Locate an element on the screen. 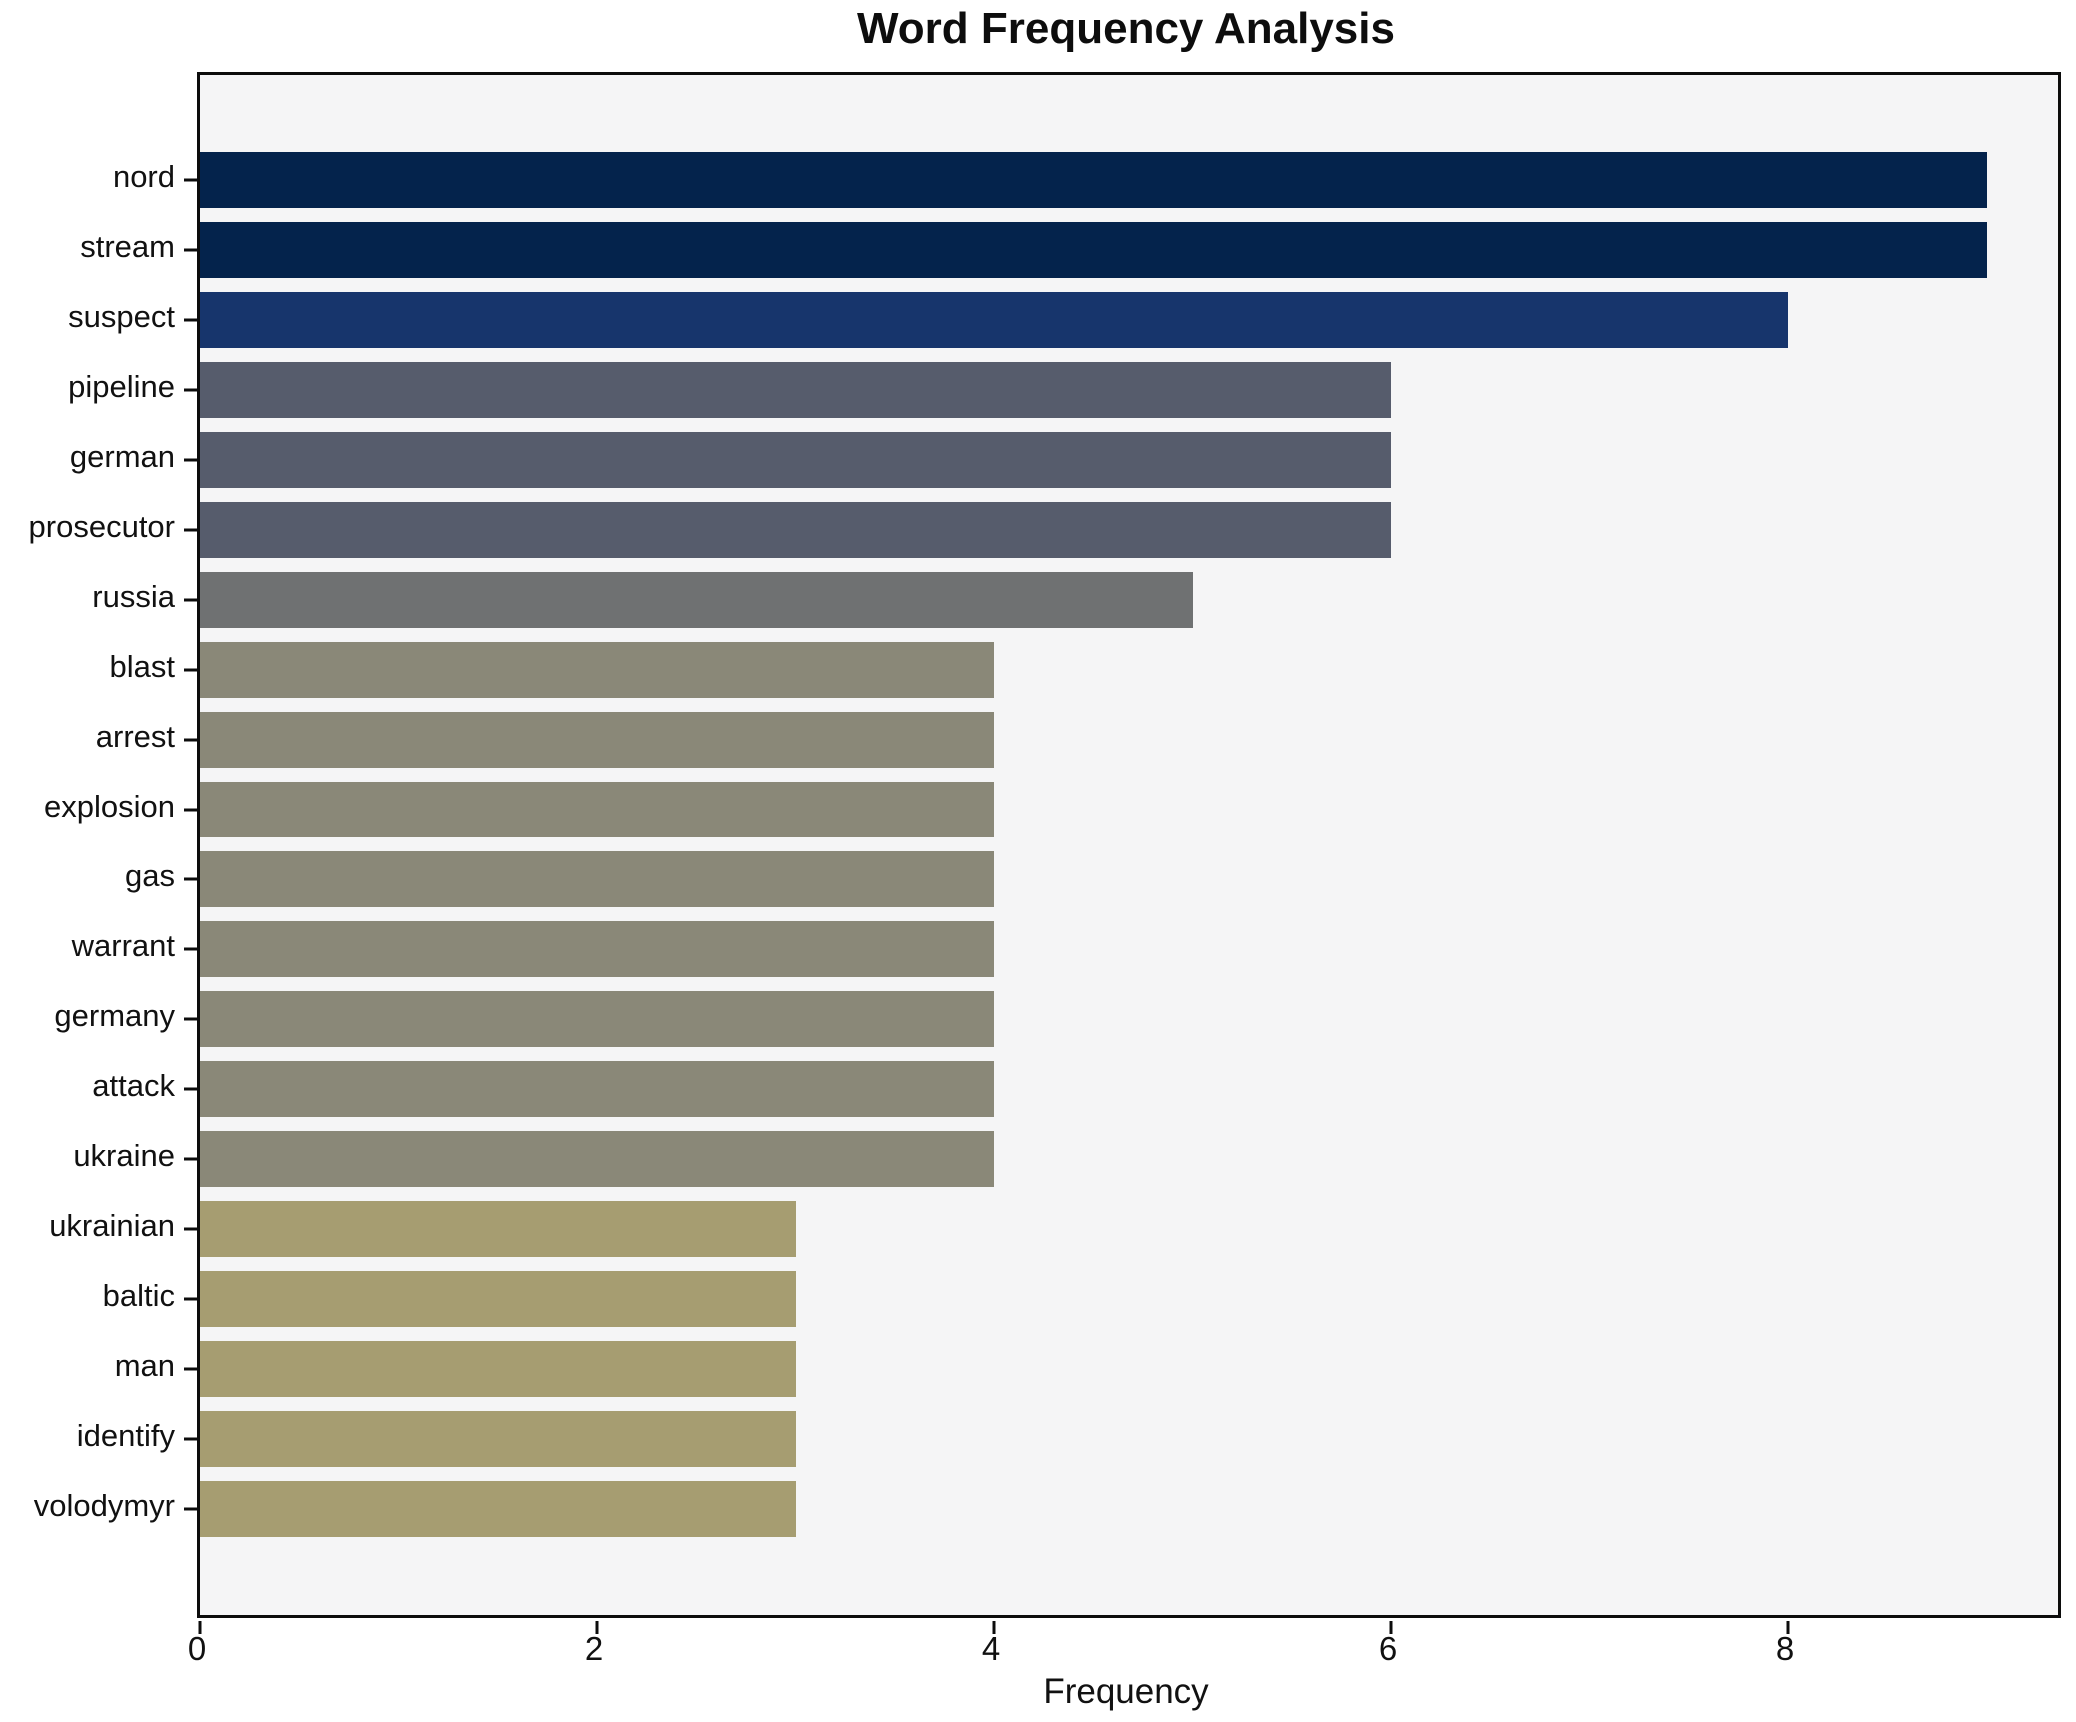 The width and height of the screenshot is (2076, 1722). bar-ukraine is located at coordinates (597, 1159).